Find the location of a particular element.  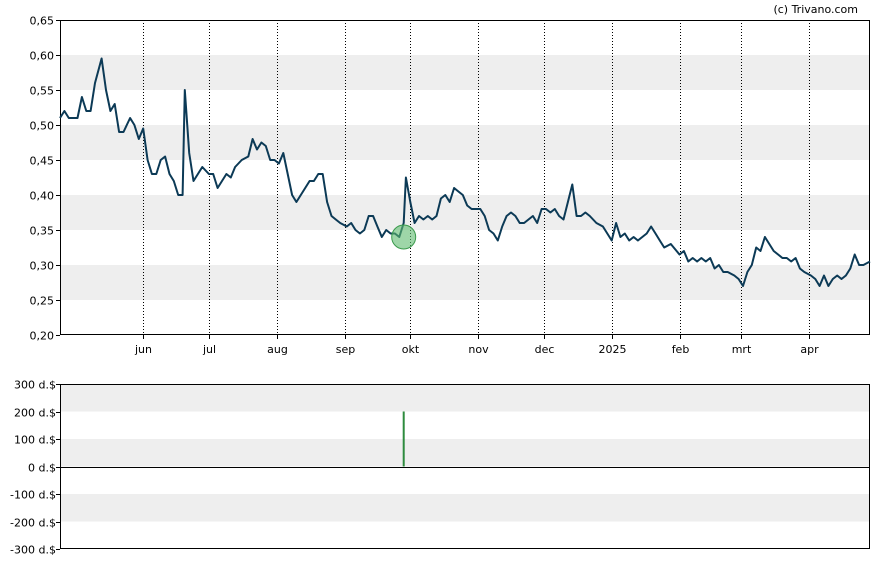

y-tick-label: 0,30 is located at coordinates (42, 266).